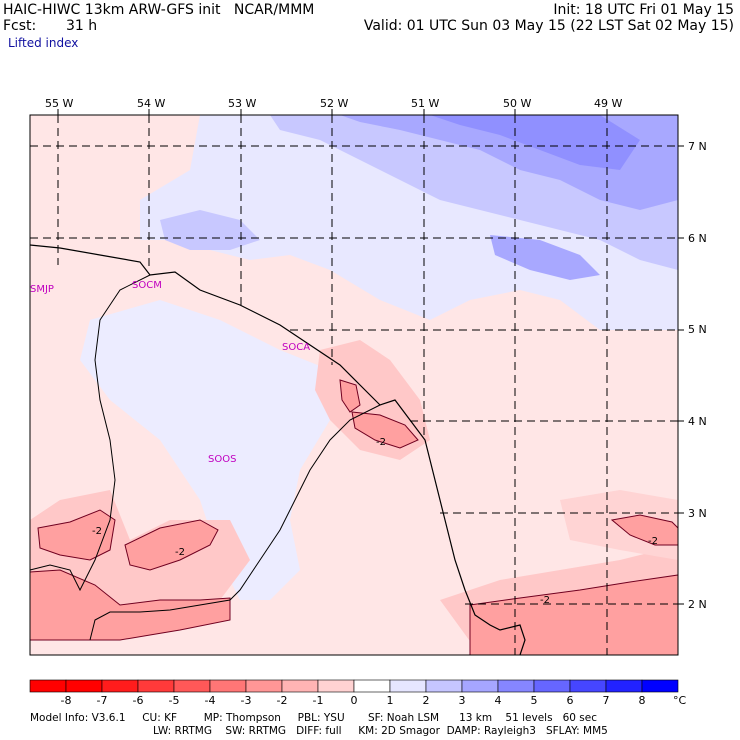 The width and height of the screenshot is (740, 740). I want to click on colorbar-tick-label: -5, so click(174, 700).